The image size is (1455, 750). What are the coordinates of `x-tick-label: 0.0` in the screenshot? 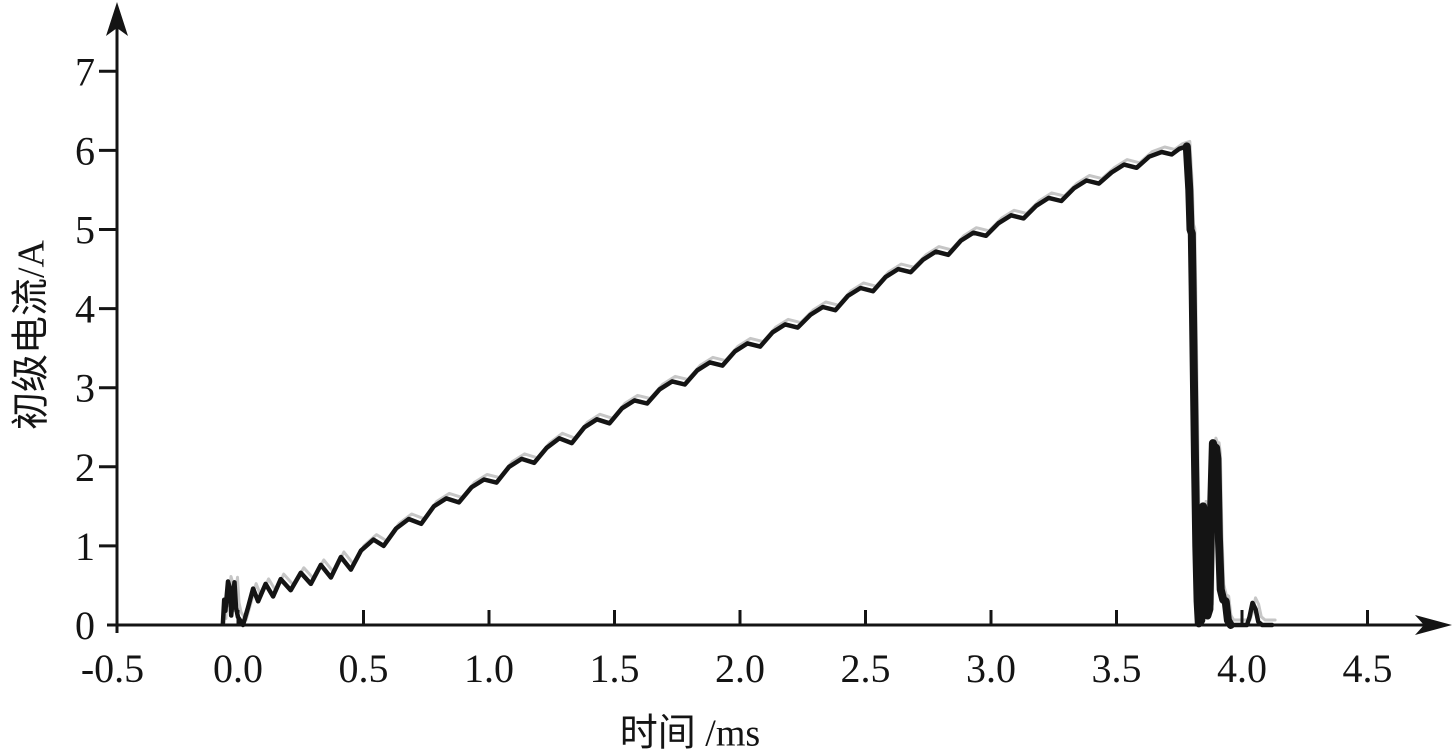 It's located at (238, 668).